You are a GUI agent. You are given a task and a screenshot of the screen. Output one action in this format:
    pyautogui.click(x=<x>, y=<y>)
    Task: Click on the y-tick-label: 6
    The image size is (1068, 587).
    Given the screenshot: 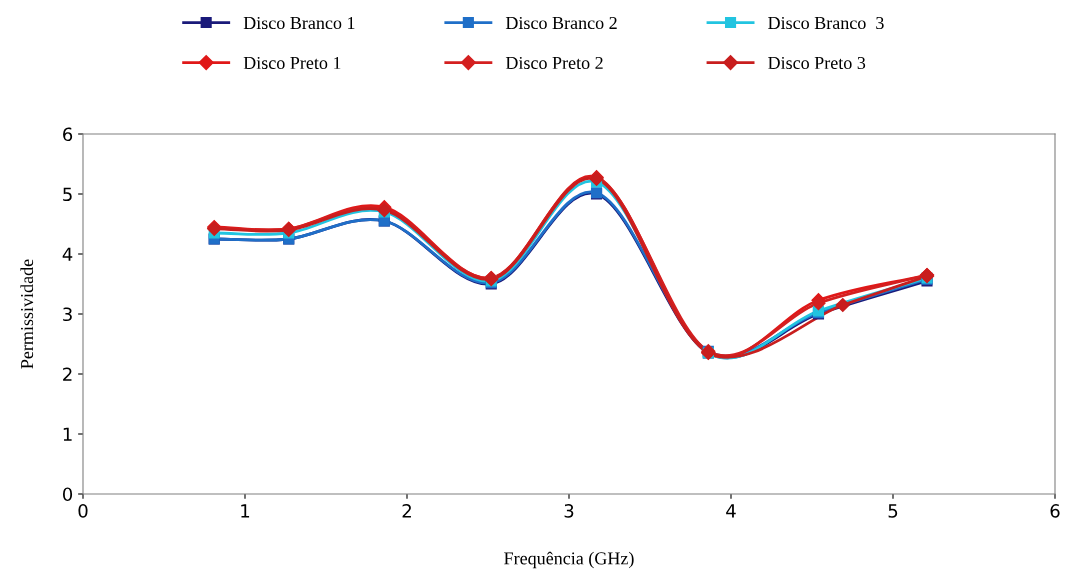 What is the action you would take?
    pyautogui.click(x=68, y=134)
    